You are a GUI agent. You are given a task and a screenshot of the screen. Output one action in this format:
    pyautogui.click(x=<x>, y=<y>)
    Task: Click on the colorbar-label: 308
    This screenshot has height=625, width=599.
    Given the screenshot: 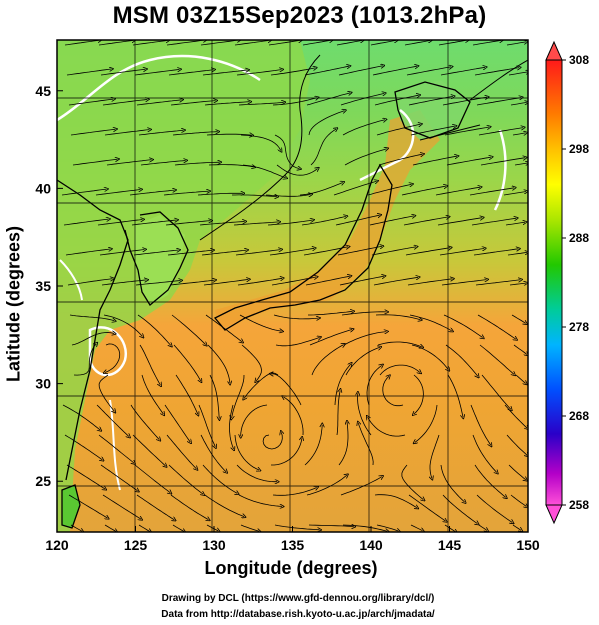 What is the action you would take?
    pyautogui.click(x=579, y=60)
    